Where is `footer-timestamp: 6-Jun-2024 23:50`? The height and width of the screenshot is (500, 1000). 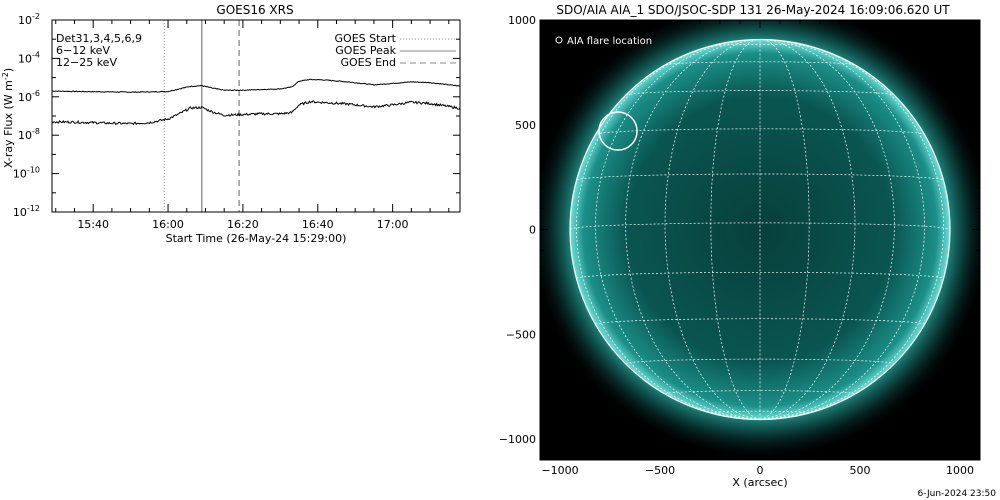
footer-timestamp: 6-Jun-2024 23:50 is located at coordinates (957, 494).